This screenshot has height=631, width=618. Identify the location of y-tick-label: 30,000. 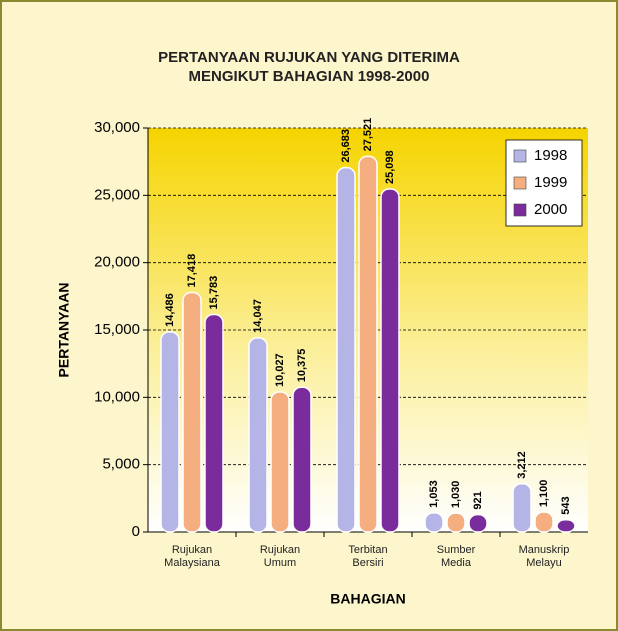
(117, 127).